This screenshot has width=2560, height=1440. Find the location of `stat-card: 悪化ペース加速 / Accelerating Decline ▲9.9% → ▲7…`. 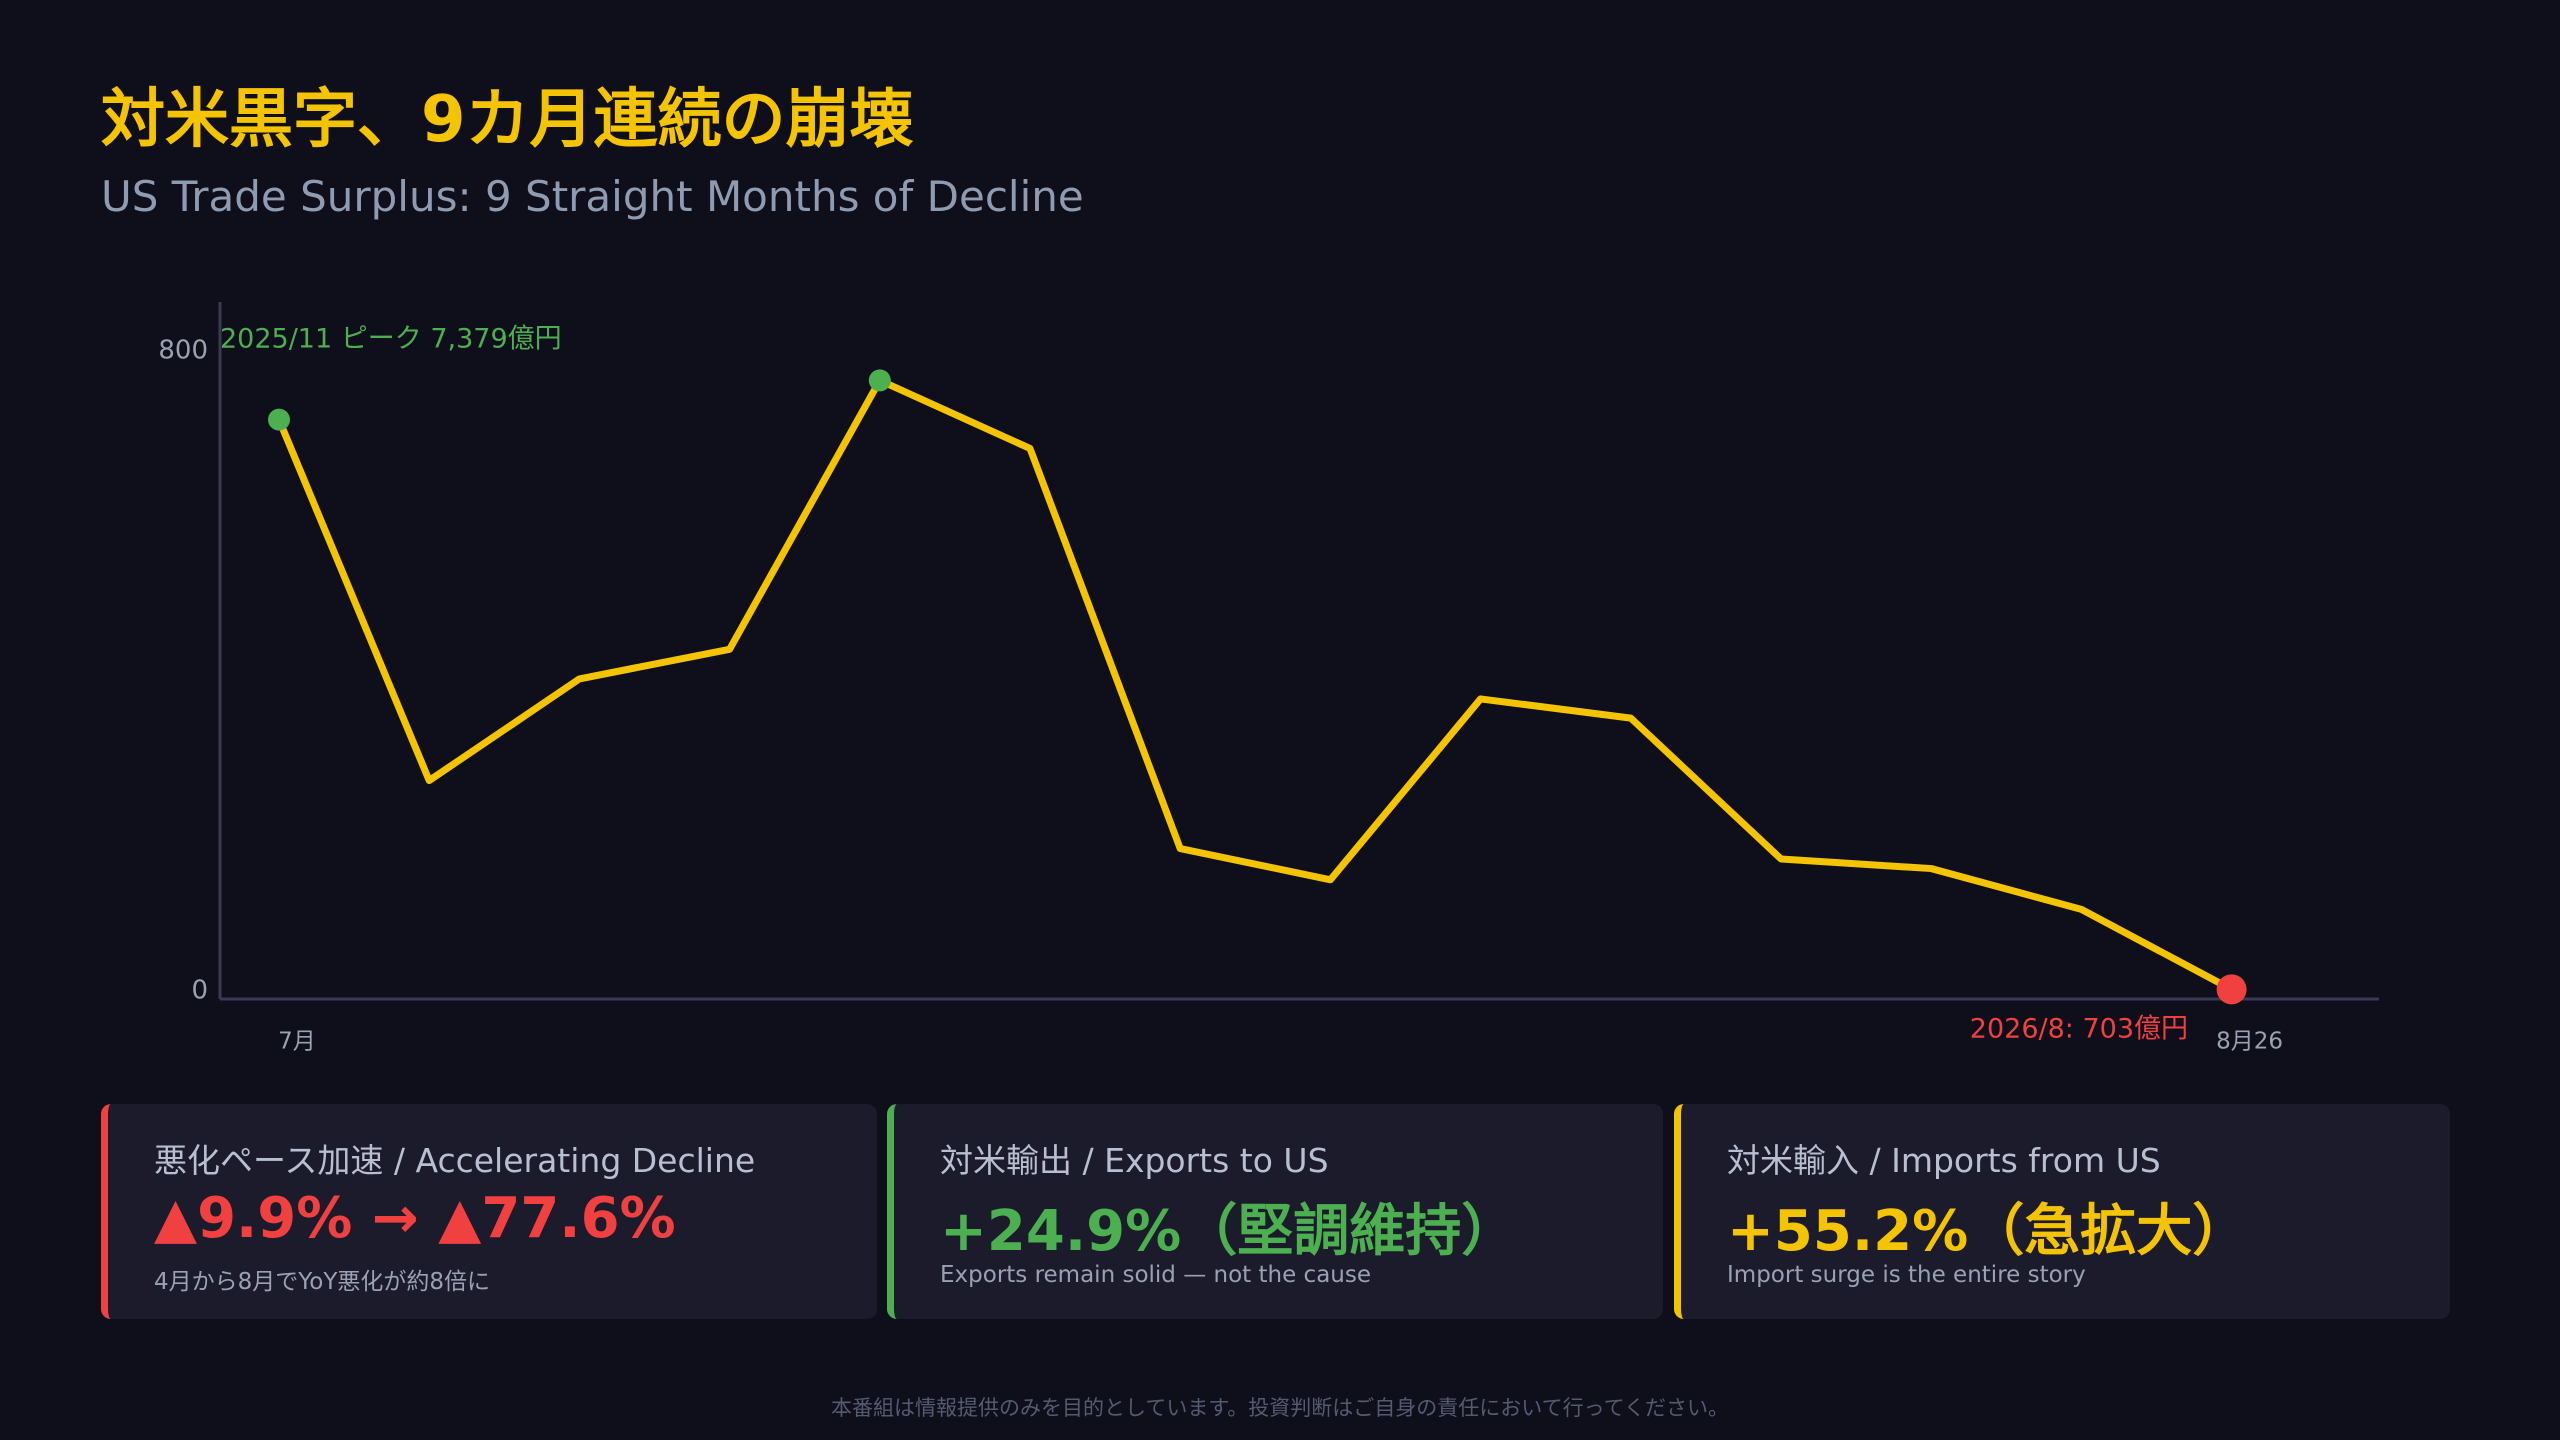

stat-card: 悪化ペース加速 / Accelerating Decline ▲9.9% → ▲7… is located at coordinates (489, 1211).